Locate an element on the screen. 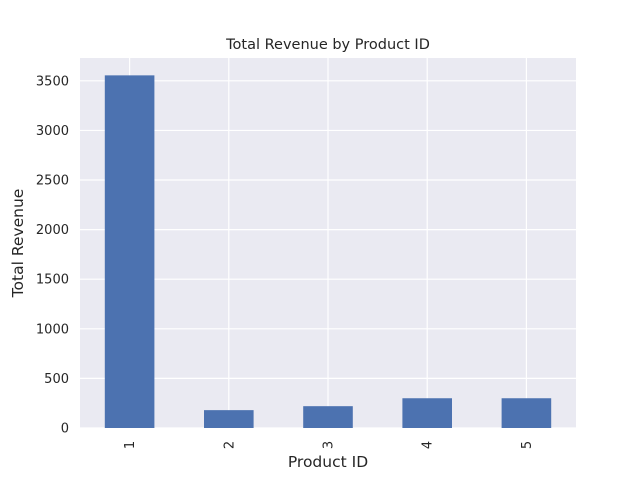  y-tick-label: 2500 is located at coordinates (52, 181).